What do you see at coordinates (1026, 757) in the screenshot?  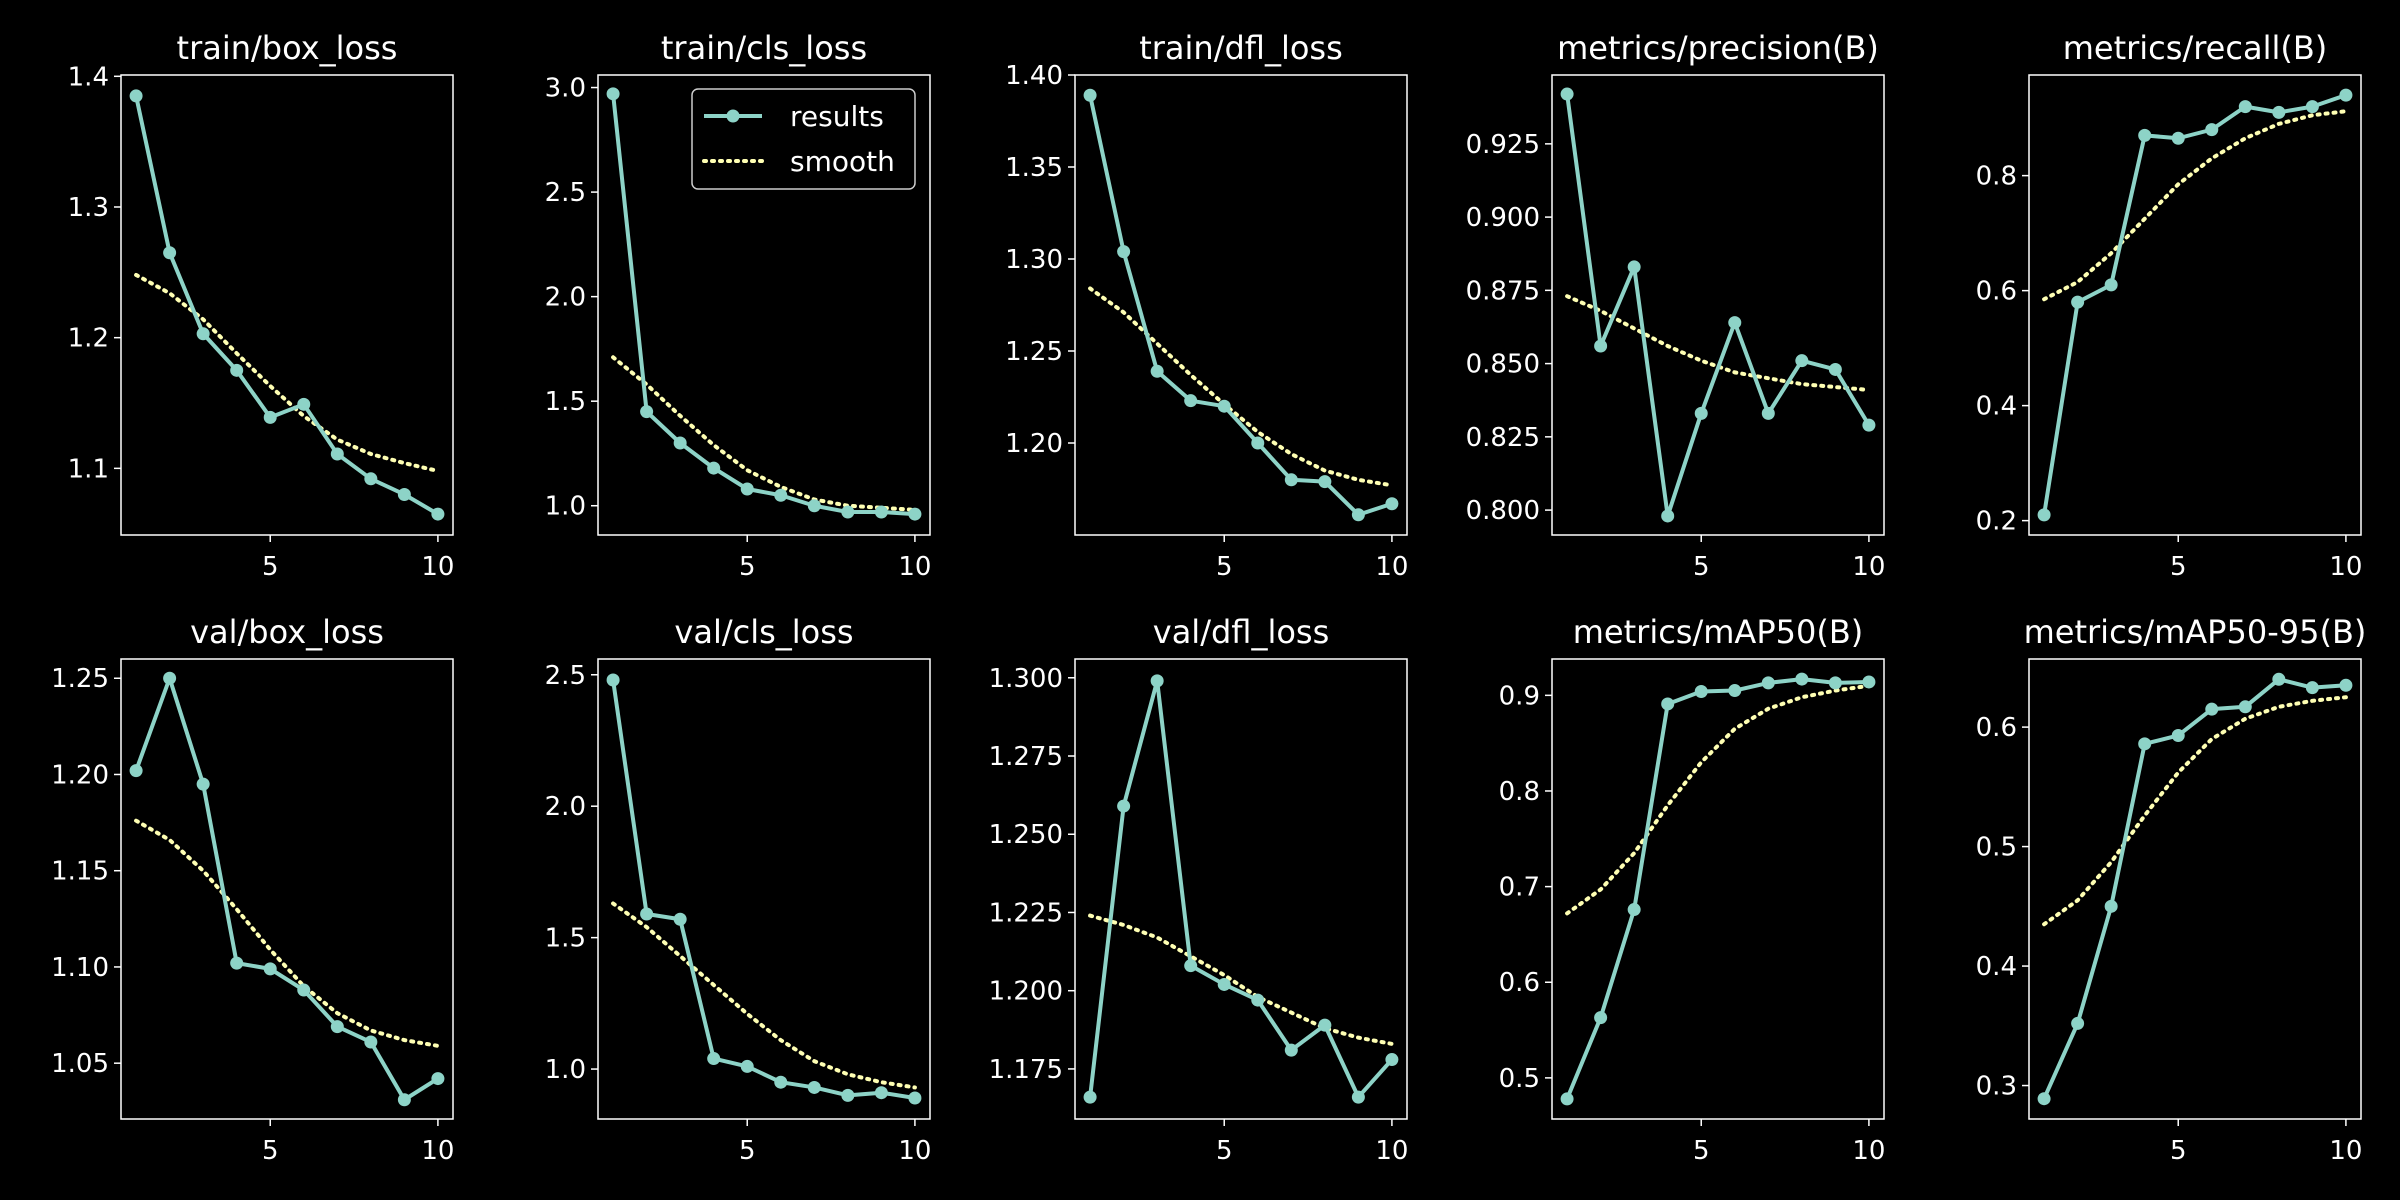 I see `y-tick-label: 1.275` at bounding box center [1026, 757].